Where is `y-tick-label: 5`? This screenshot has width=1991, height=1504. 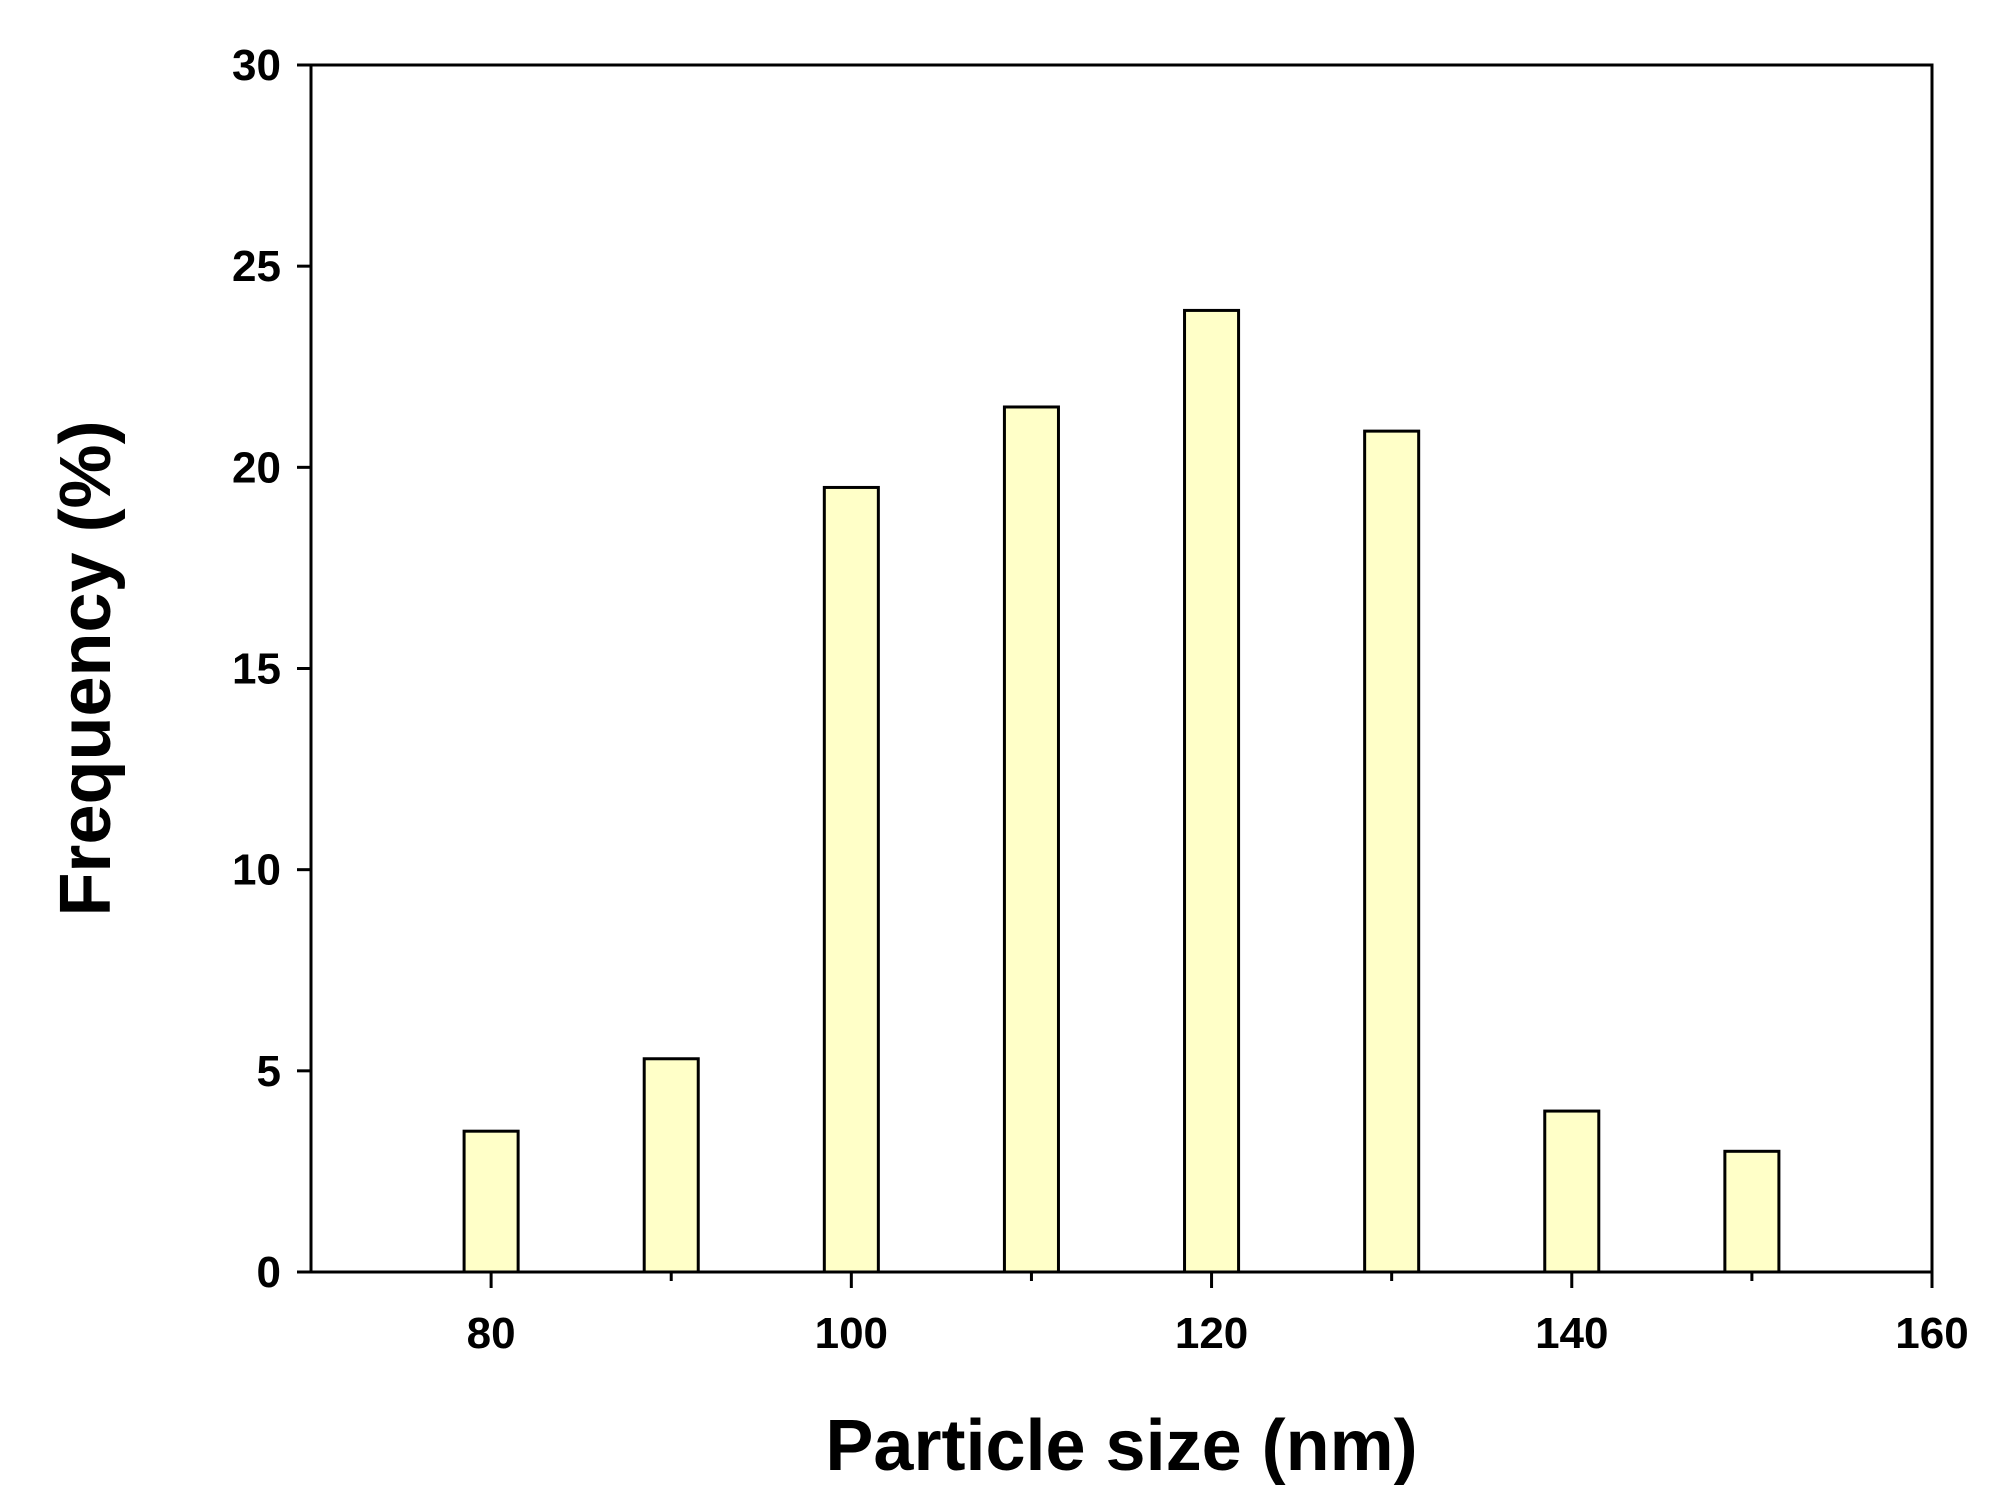
y-tick-label: 5 is located at coordinates (269, 1071).